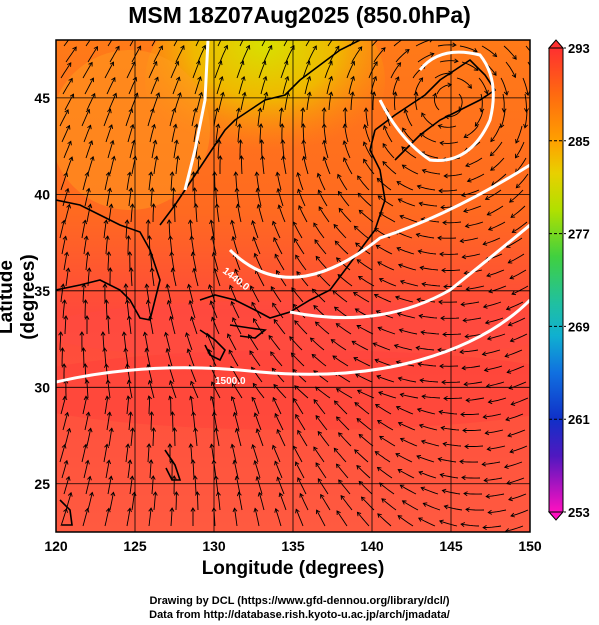  What do you see at coordinates (530, 546) in the screenshot?
I see `x-tick-label: 150` at bounding box center [530, 546].